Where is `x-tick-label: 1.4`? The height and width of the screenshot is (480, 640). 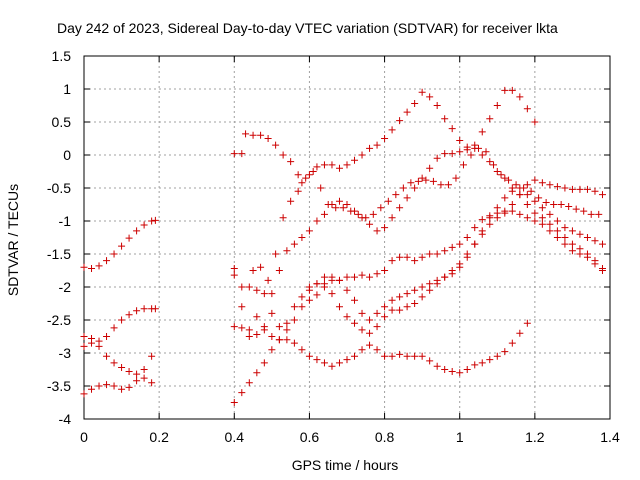 x-tick-label: 1.4 is located at coordinates (610, 437).